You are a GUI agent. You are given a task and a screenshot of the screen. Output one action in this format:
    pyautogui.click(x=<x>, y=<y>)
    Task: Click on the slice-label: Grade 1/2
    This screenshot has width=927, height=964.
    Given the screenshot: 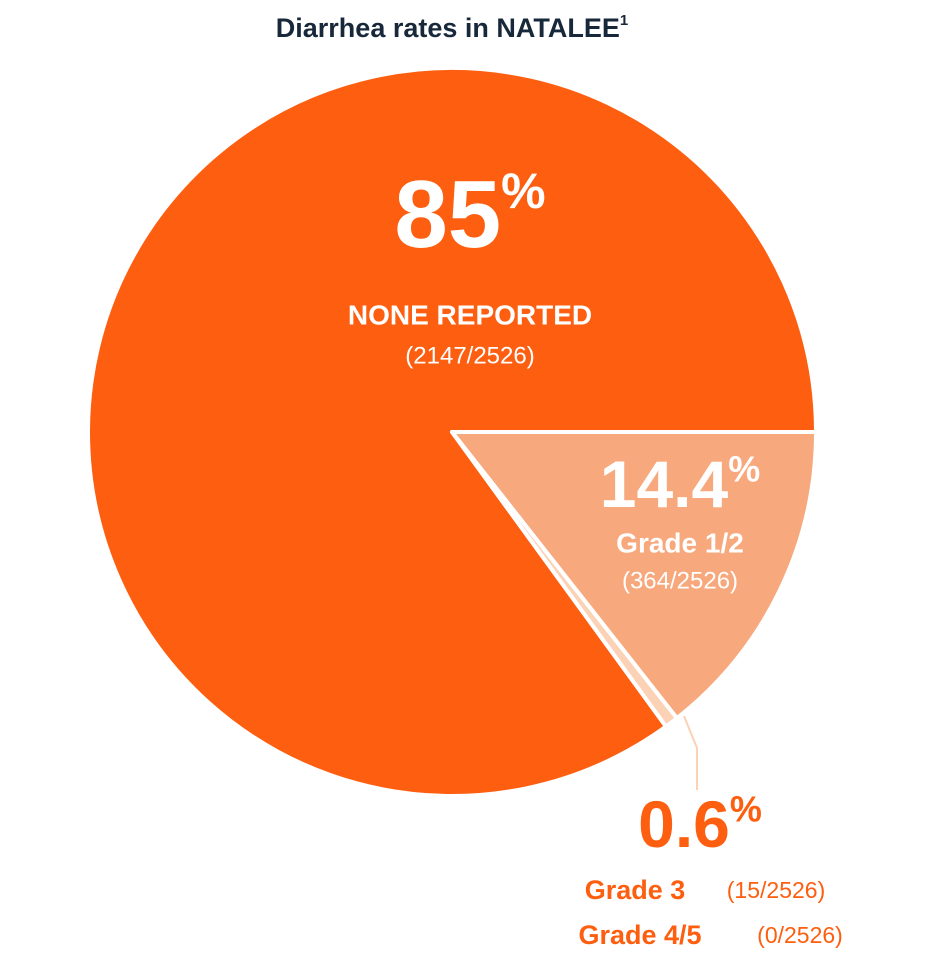 What is the action you would take?
    pyautogui.click(x=680, y=542)
    